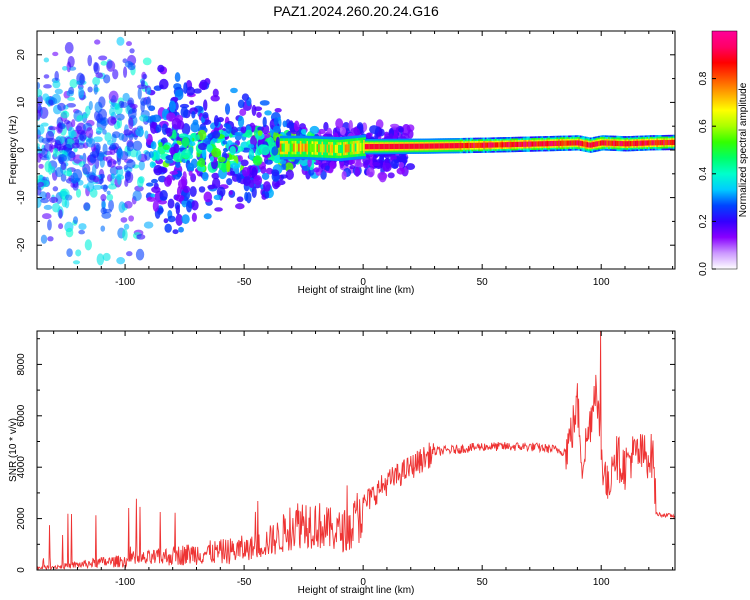 This screenshot has width=750, height=600. I want to click on y-tick-label: 6000, so click(21, 415).